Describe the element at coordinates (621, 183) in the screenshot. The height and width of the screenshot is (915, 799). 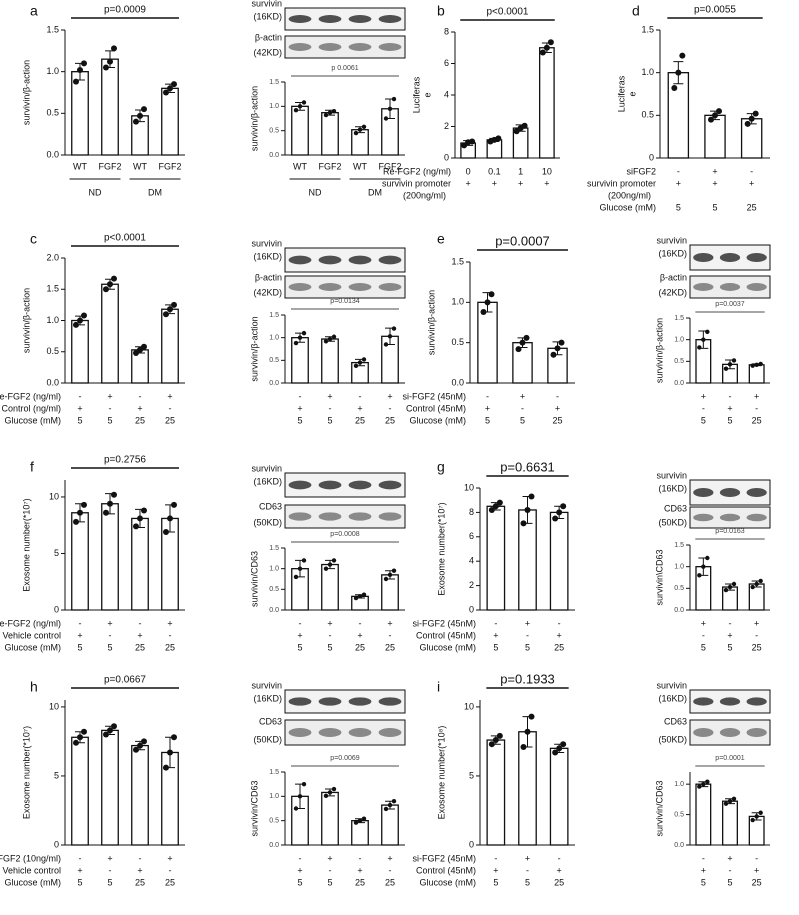
I see `row-label: survivin promoter` at that location.